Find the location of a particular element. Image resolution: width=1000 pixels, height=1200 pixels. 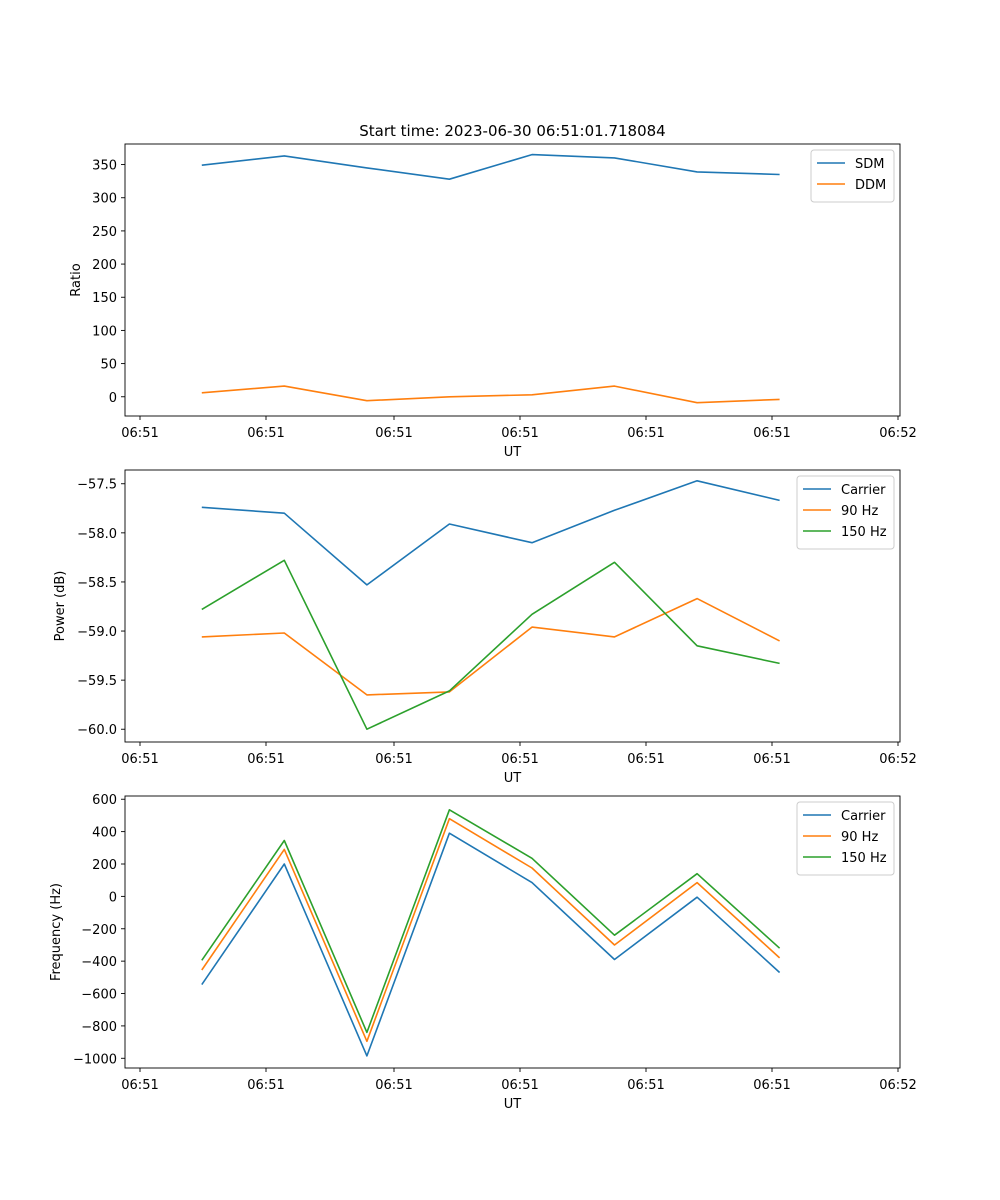

legend-label: DDM is located at coordinates (870, 185).